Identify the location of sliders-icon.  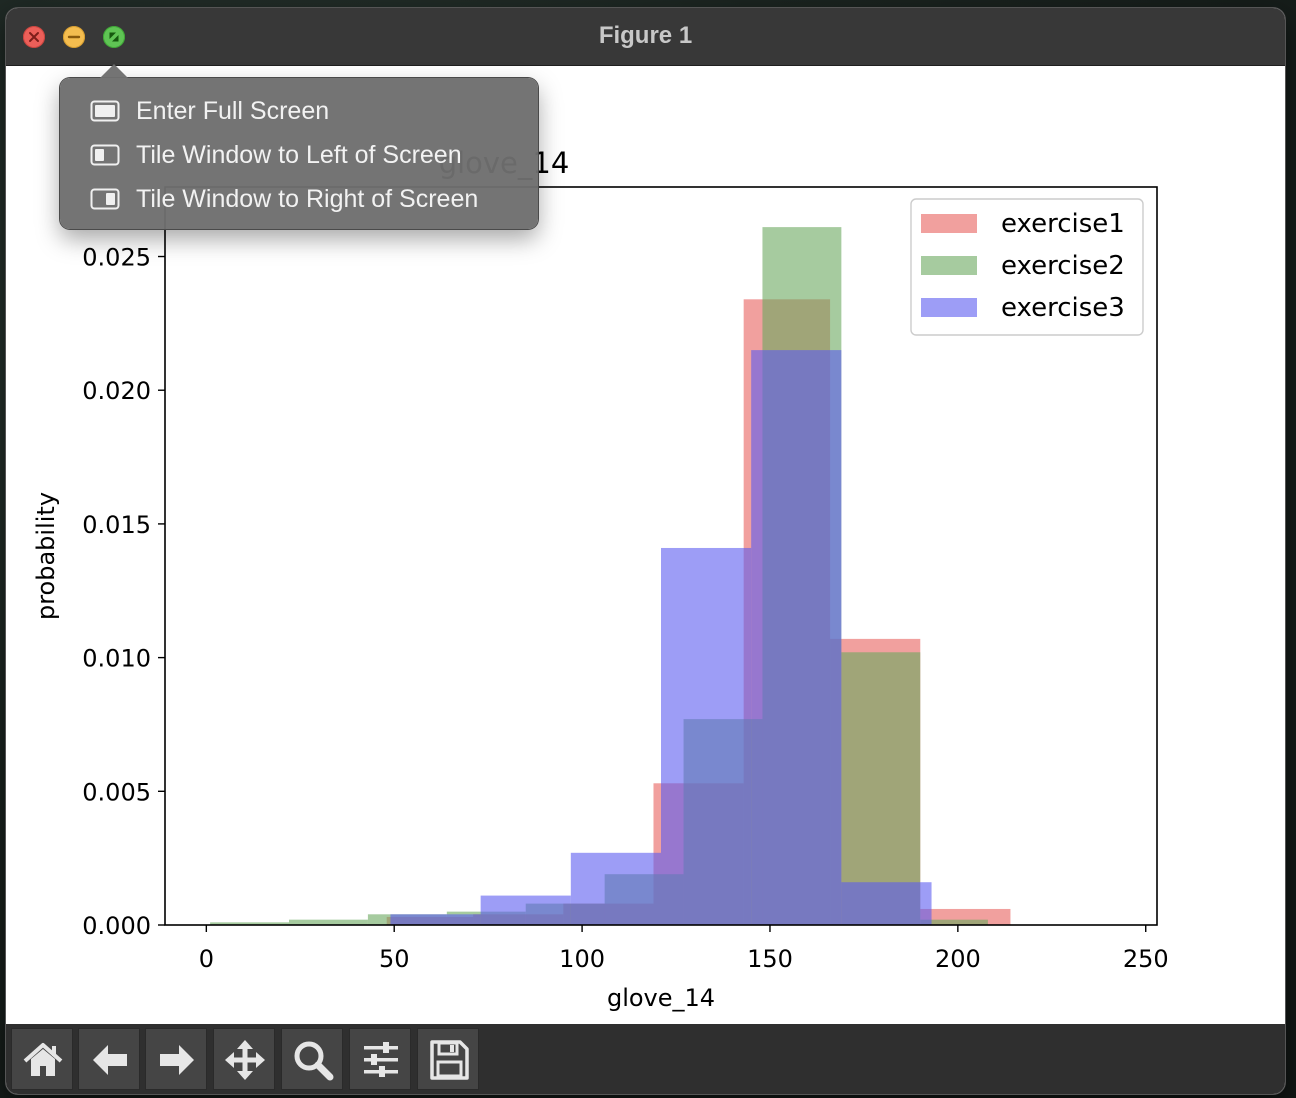
(381, 1059).